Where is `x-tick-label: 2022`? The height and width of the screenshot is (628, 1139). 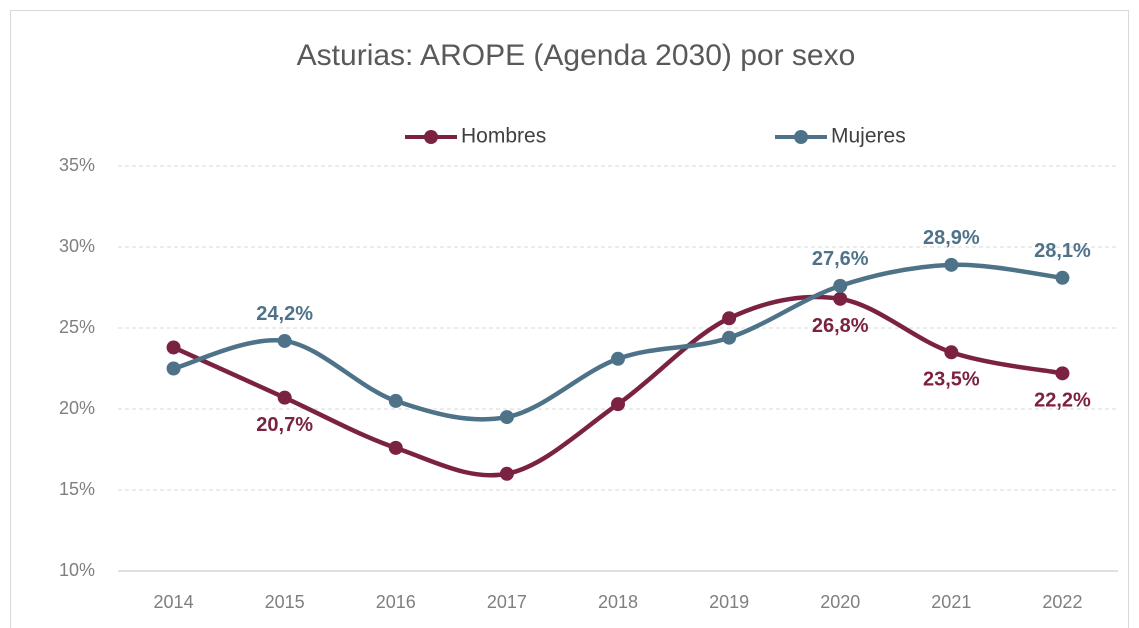 x-tick-label: 2022 is located at coordinates (1062, 602).